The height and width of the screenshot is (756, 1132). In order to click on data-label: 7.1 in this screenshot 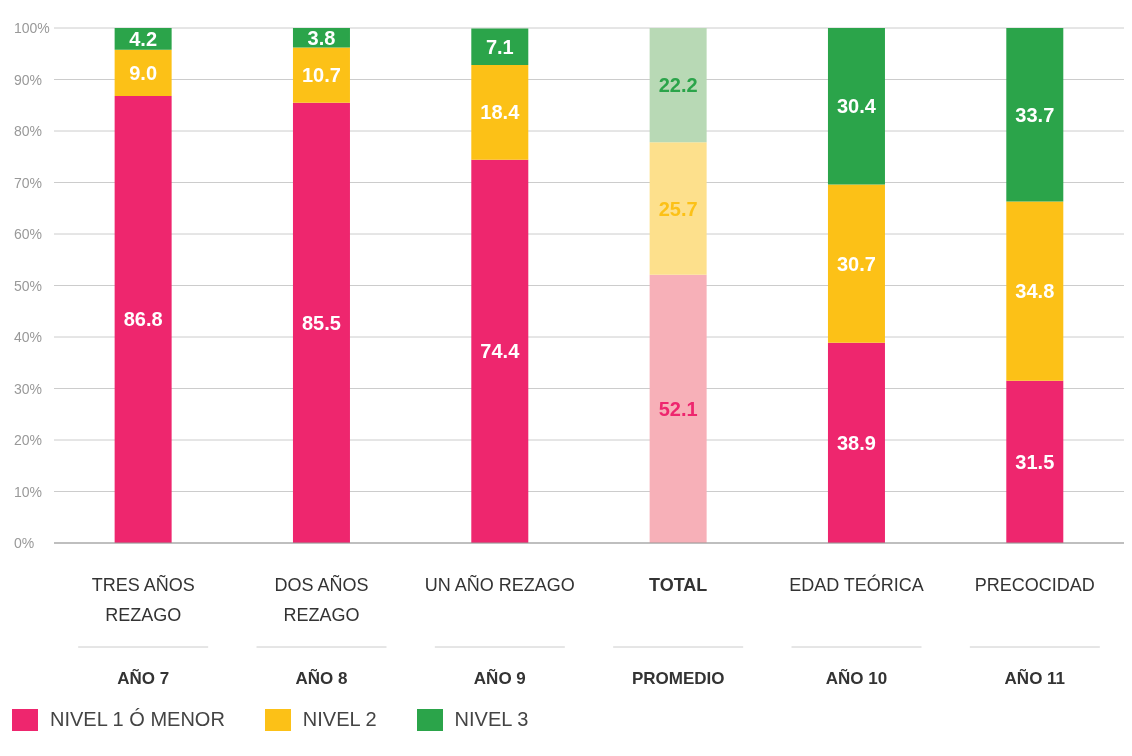, I will do `click(499, 46)`.